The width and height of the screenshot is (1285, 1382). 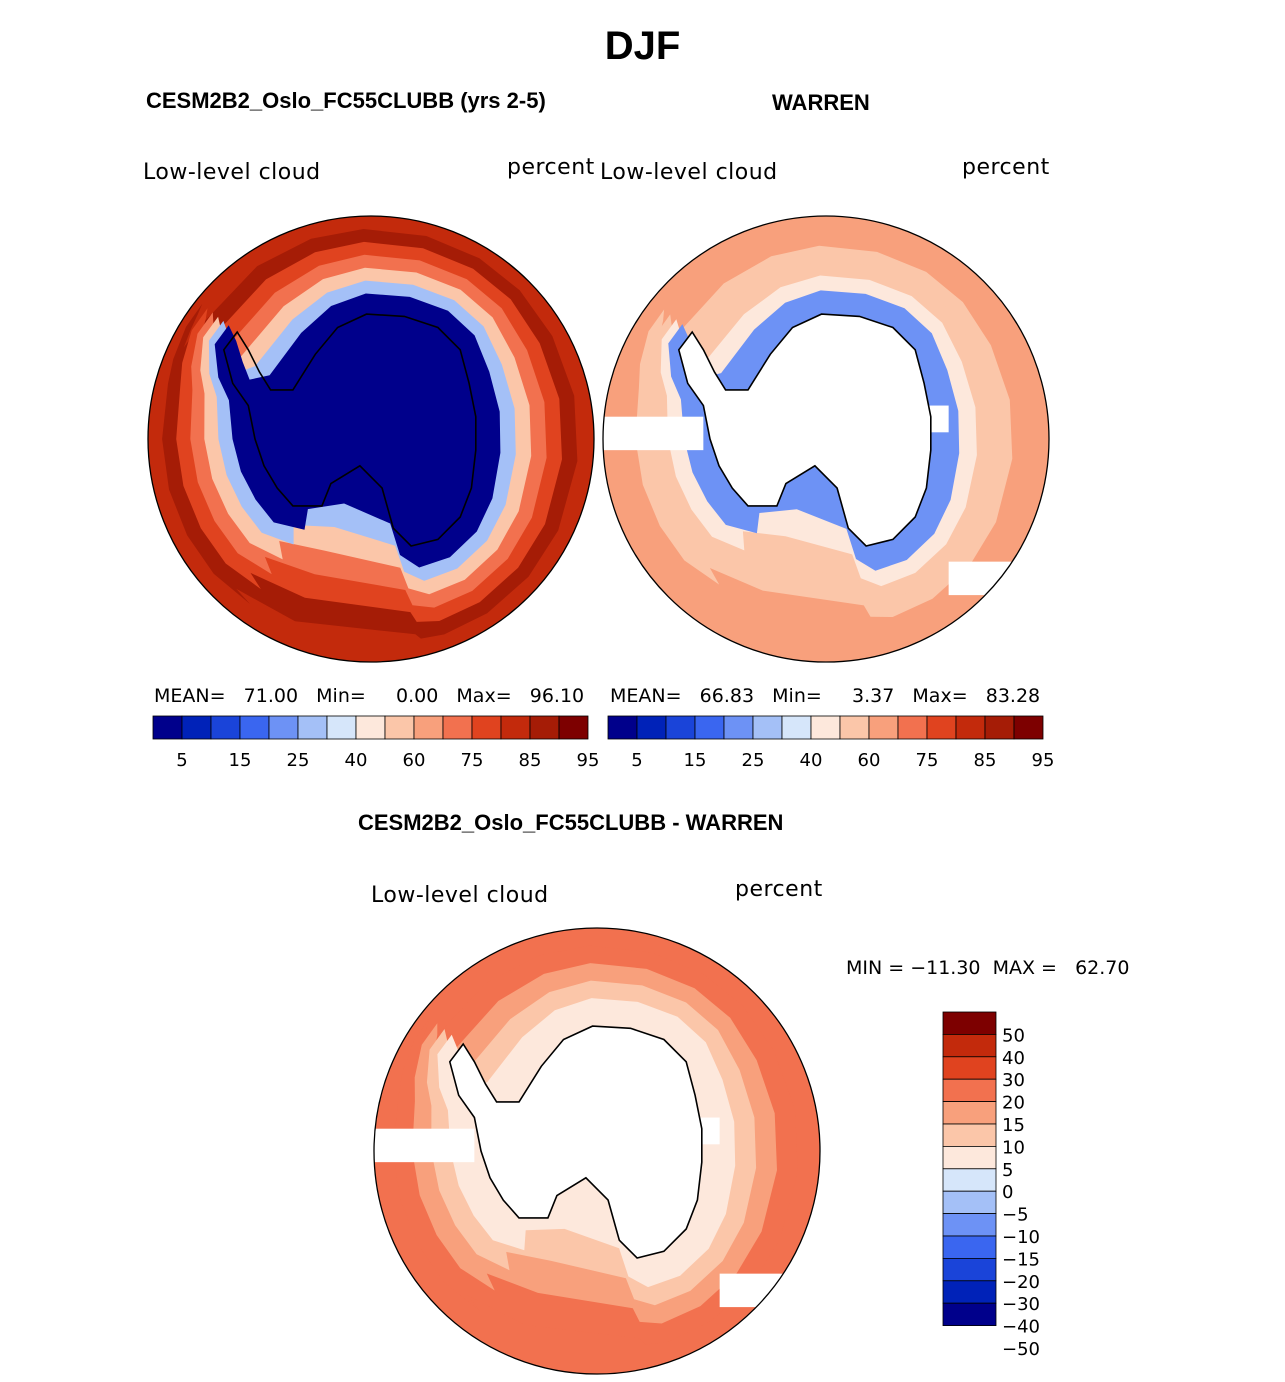 I want to click on model-units-label: percent, so click(x=551, y=167).